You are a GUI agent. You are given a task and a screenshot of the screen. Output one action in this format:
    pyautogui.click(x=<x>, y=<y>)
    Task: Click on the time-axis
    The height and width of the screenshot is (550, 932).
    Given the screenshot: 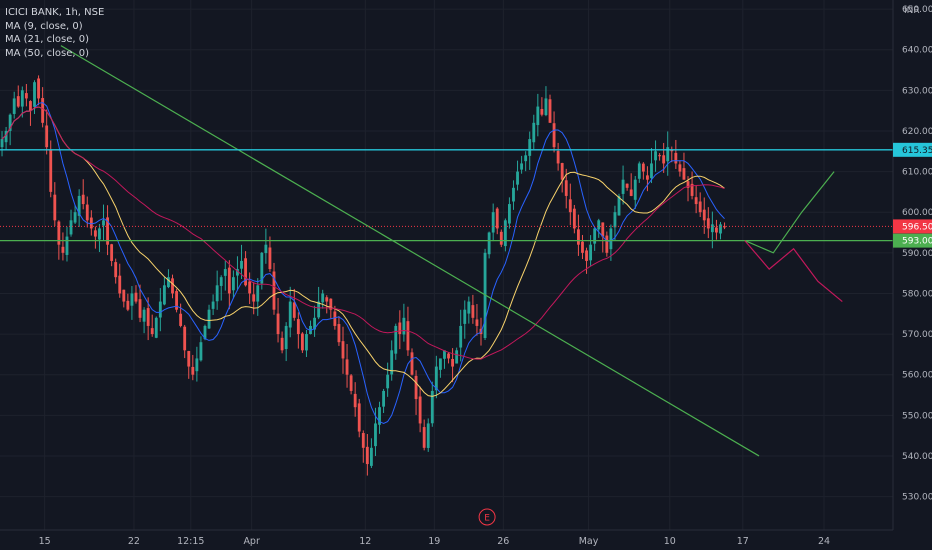 What is the action you would take?
    pyautogui.click(x=446, y=540)
    